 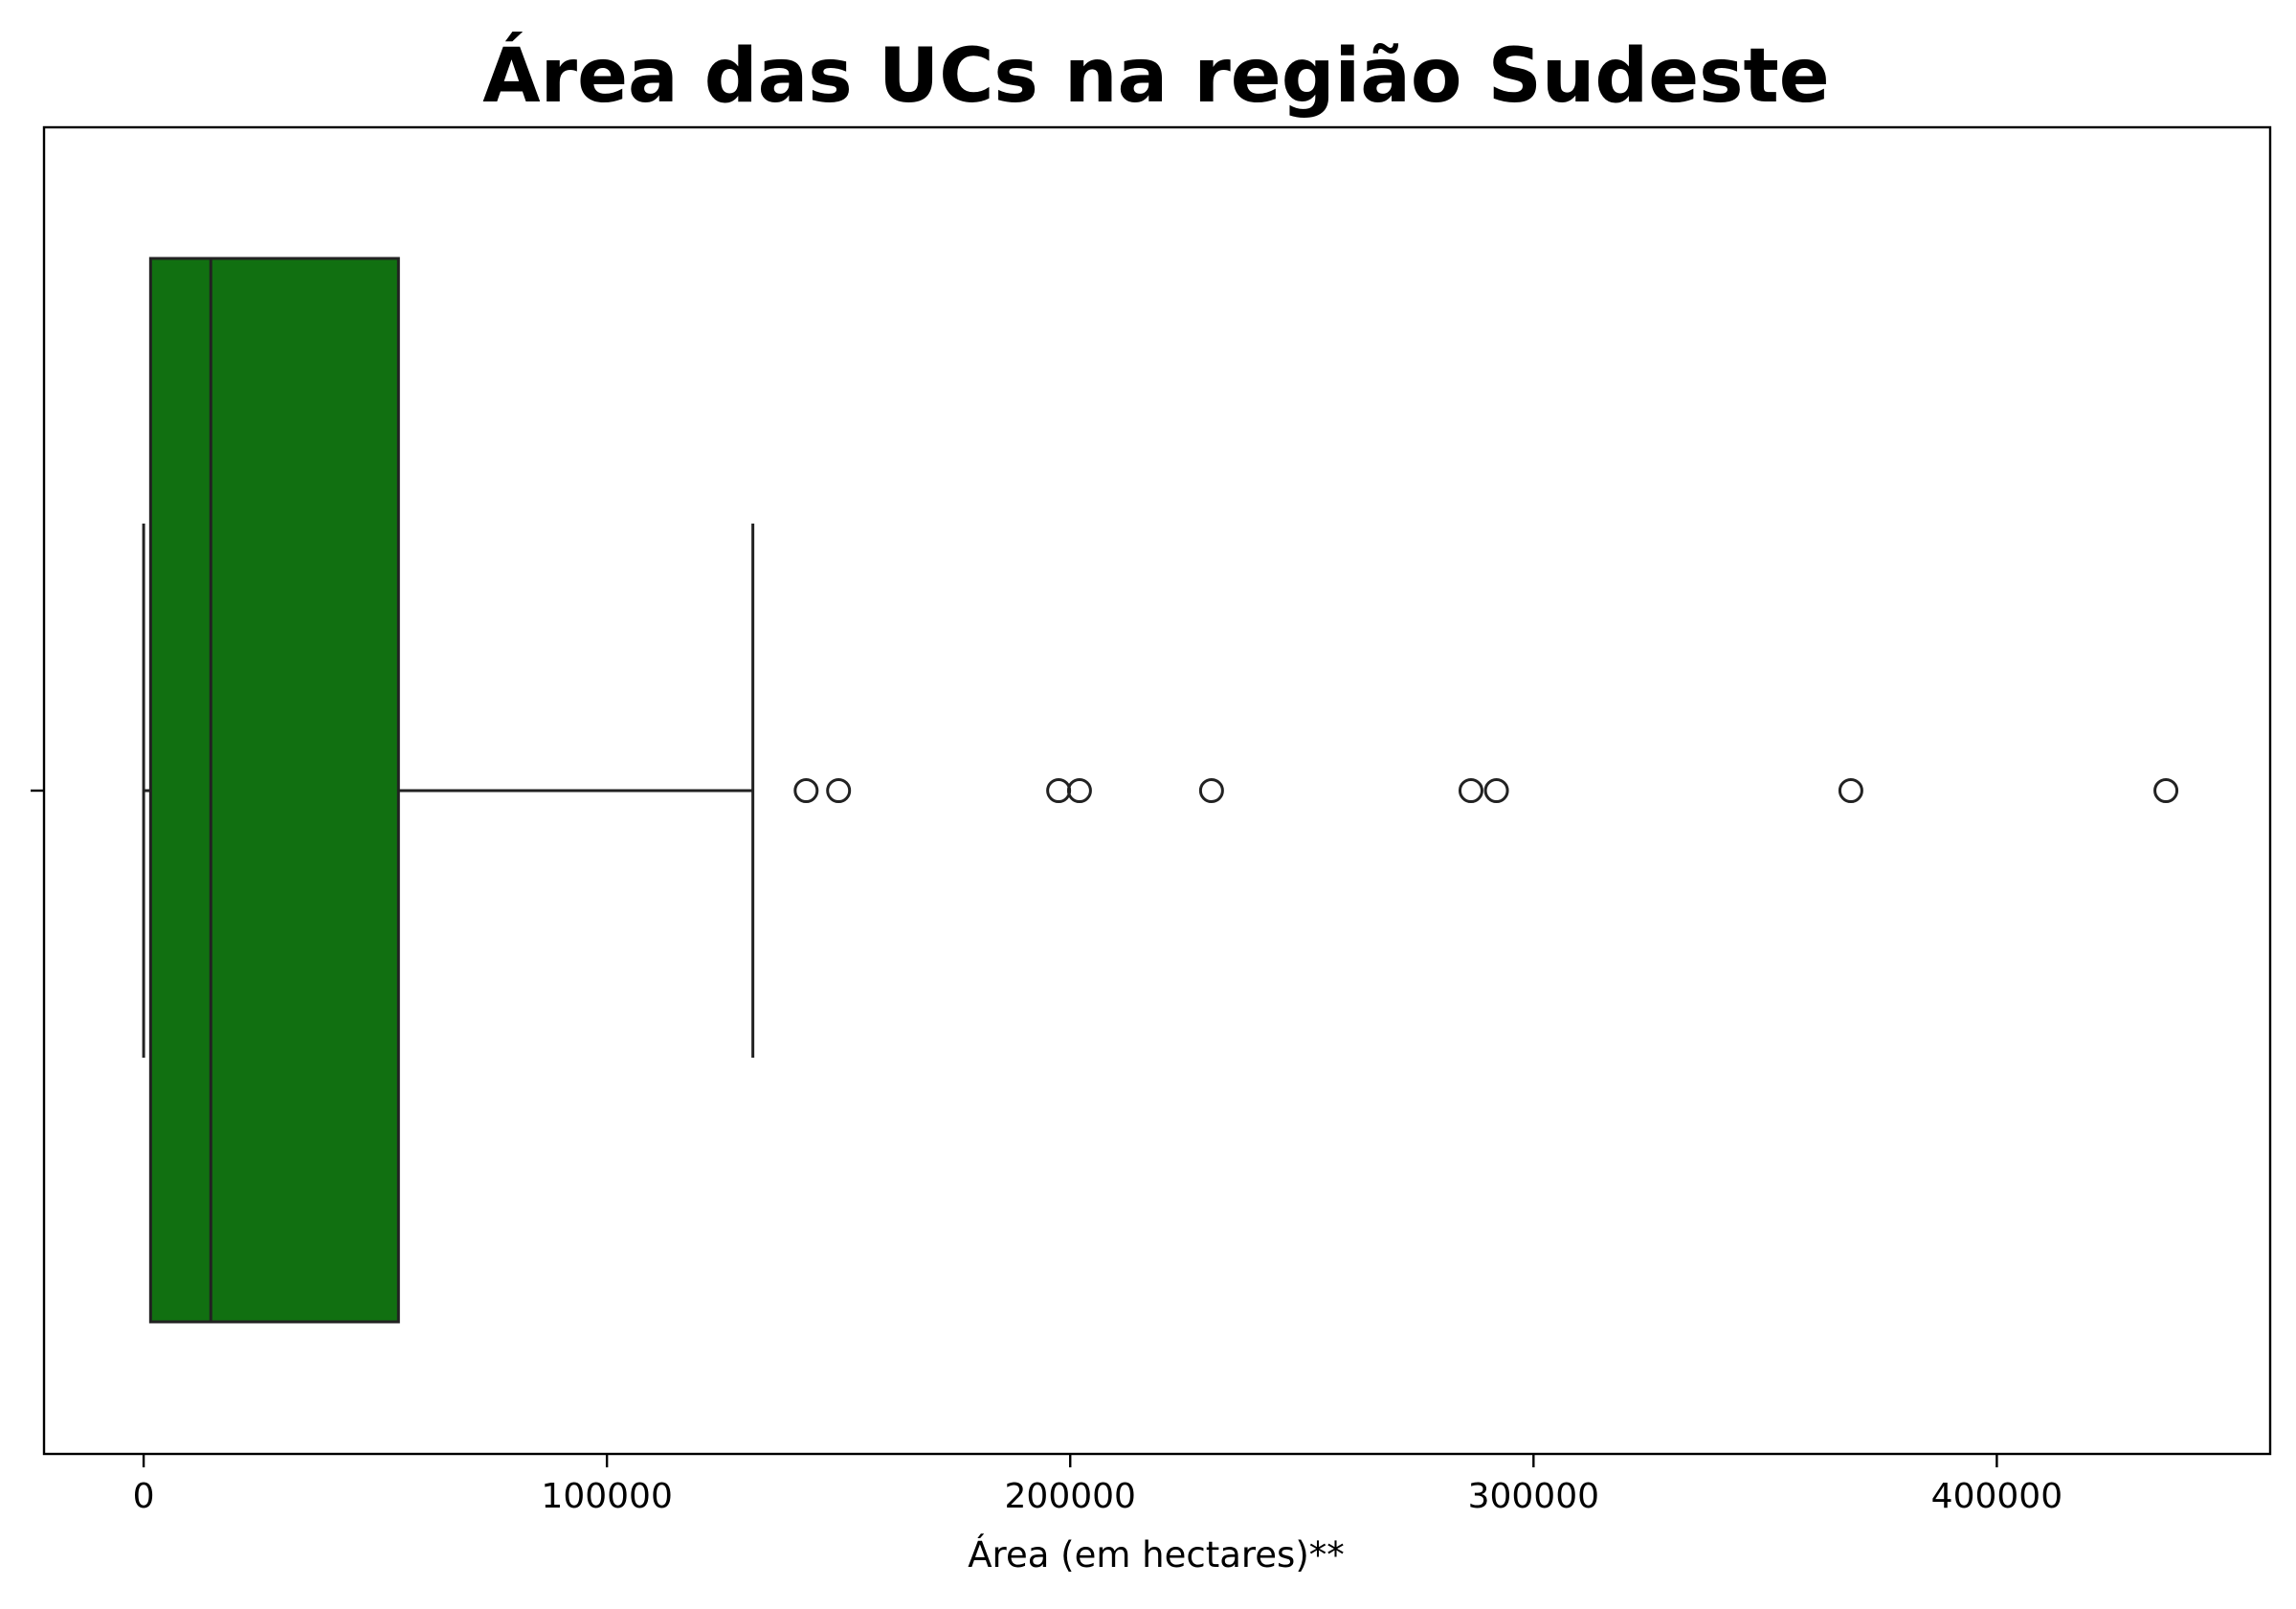 I want to click on outliers, so click(x=1486, y=790).